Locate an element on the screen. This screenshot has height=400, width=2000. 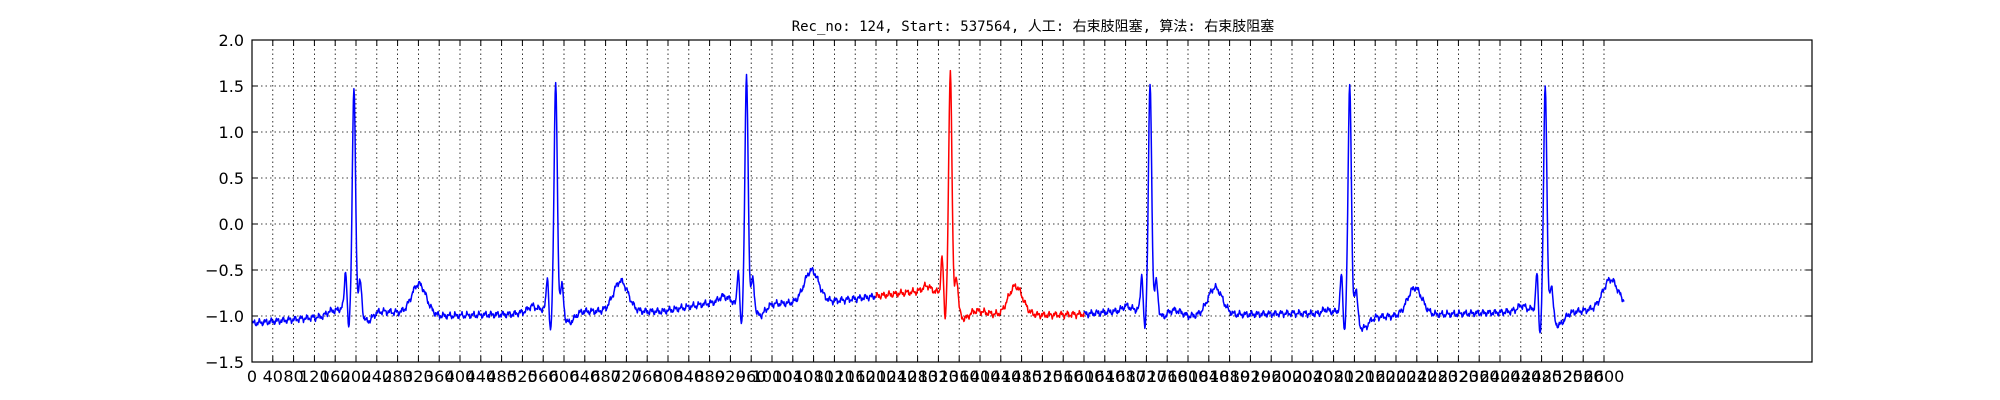
x-tick-label: 2600 is located at coordinates (1604, 376).